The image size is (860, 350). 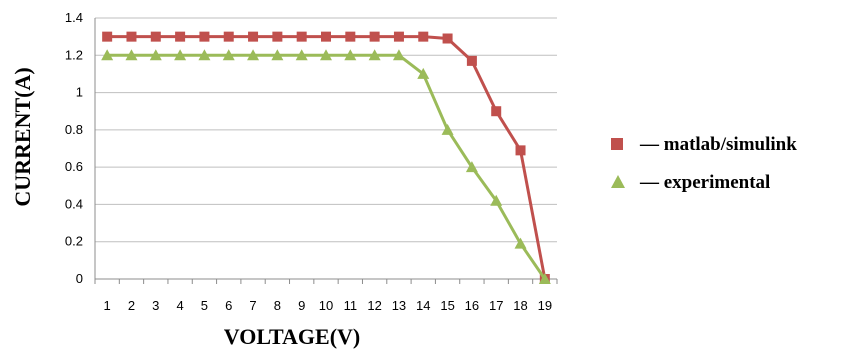 I want to click on x-tick-label: 9, so click(x=301, y=305).